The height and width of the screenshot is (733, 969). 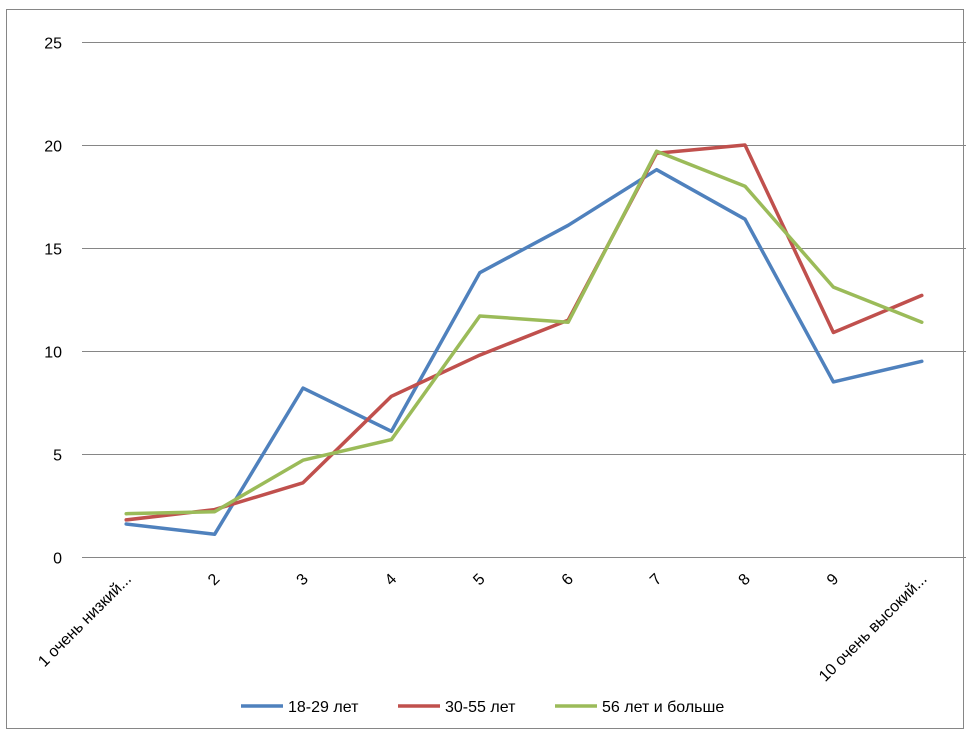 I want to click on x-tick-label: 8, so click(x=745, y=580).